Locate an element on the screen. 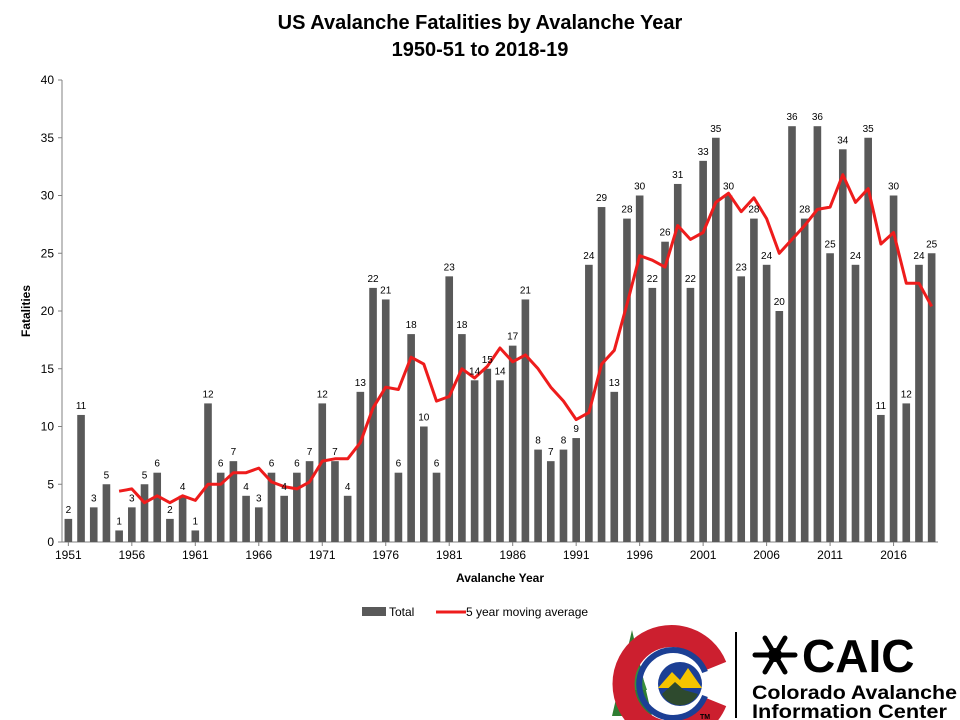  data-label: 13 is located at coordinates (361, 383).